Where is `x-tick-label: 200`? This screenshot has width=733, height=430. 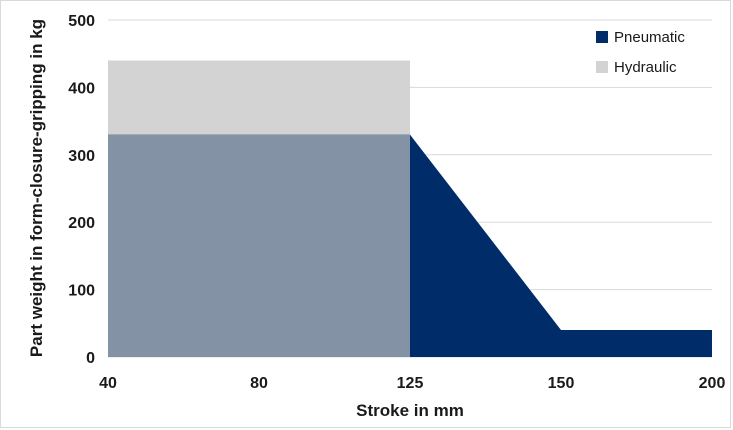 x-tick-label: 200 is located at coordinates (712, 383).